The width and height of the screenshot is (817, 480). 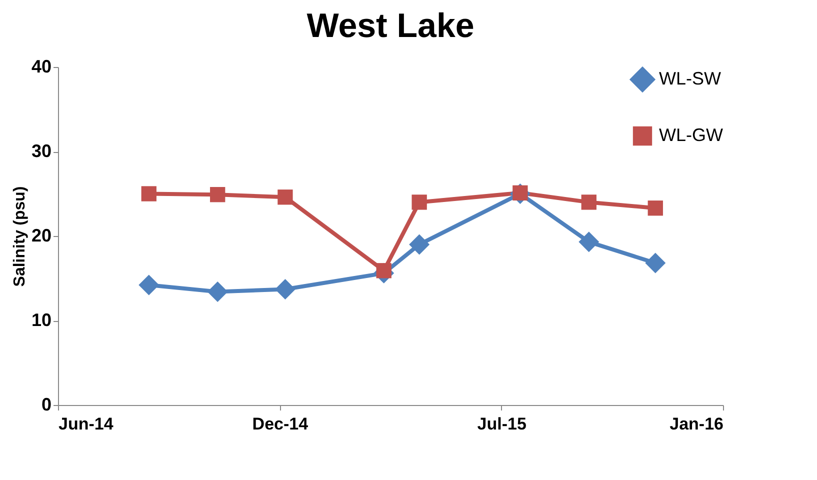 What do you see at coordinates (690, 78) in the screenshot?
I see `legend-label: WL-SW` at bounding box center [690, 78].